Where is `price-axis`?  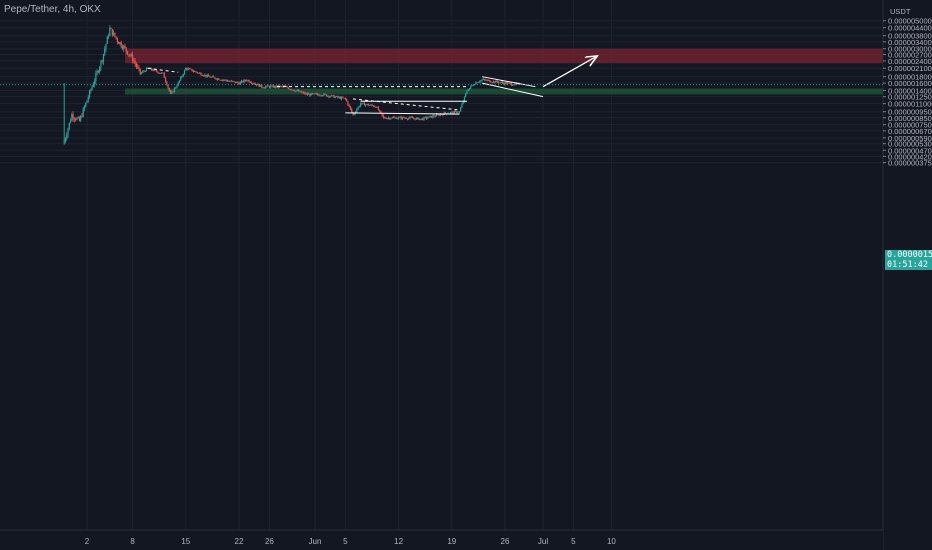
price-axis is located at coordinates (907, 275).